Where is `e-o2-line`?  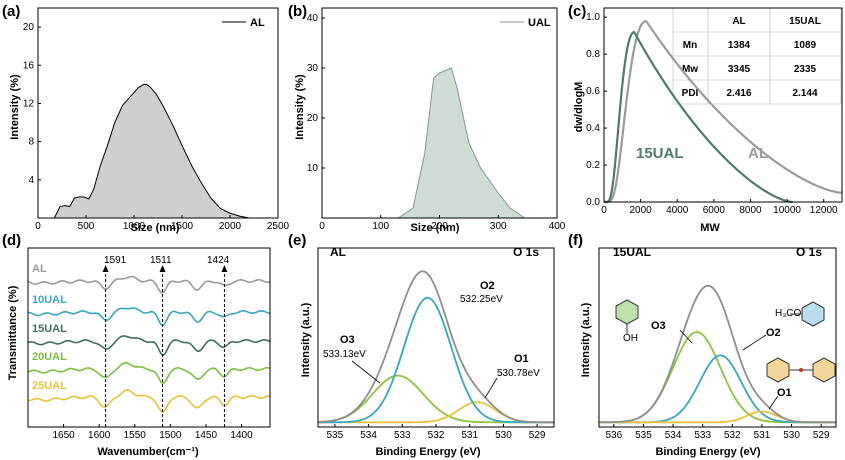 e-o2-line is located at coordinates (435, 360).